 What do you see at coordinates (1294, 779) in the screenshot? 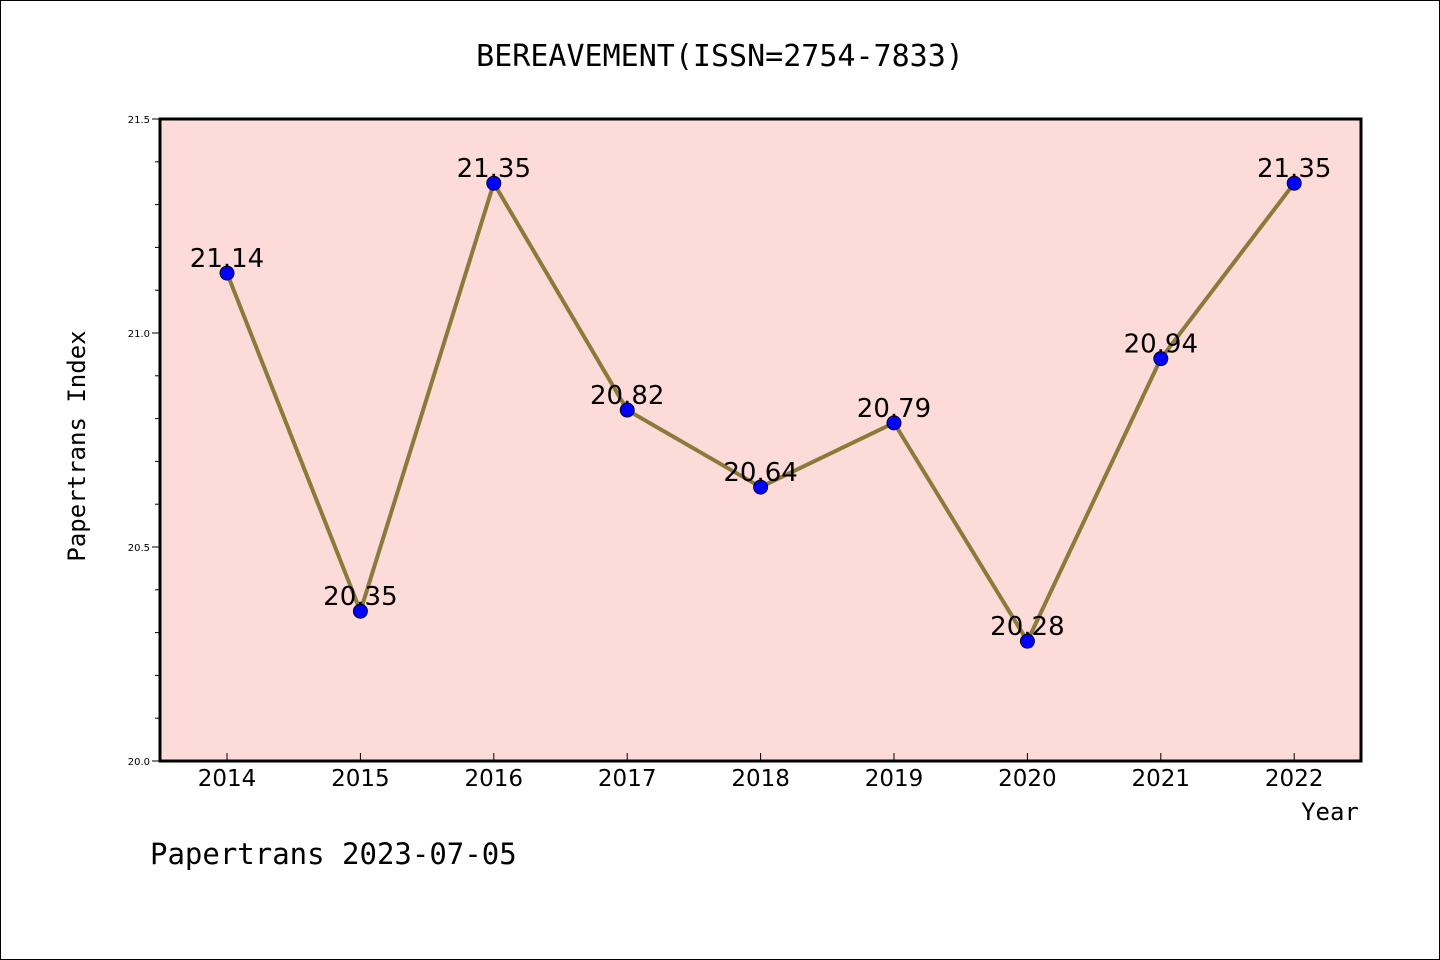
I see `x-tick-label: 2022` at bounding box center [1294, 779].